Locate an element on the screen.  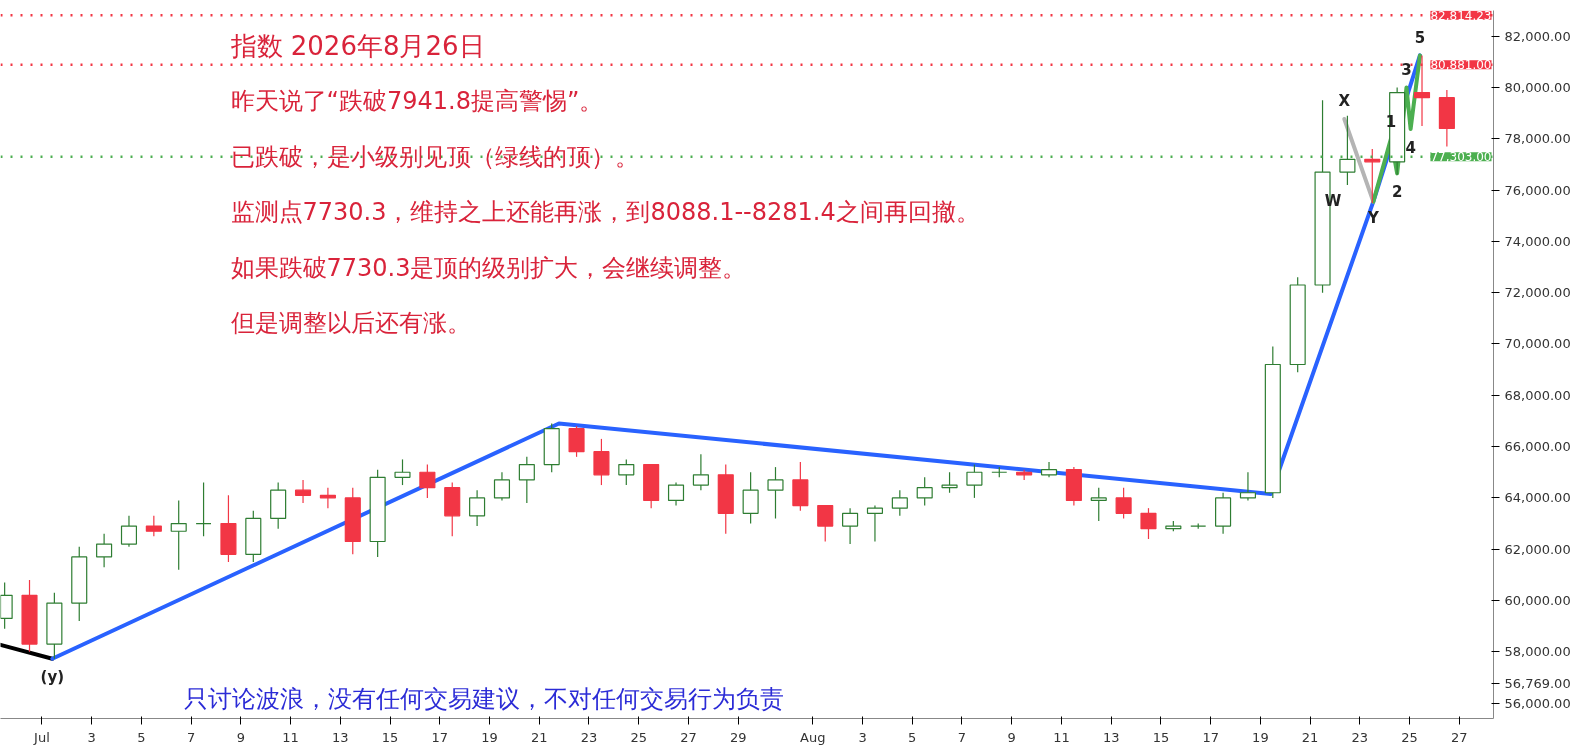
annotation: X is located at coordinates (1344, 101).